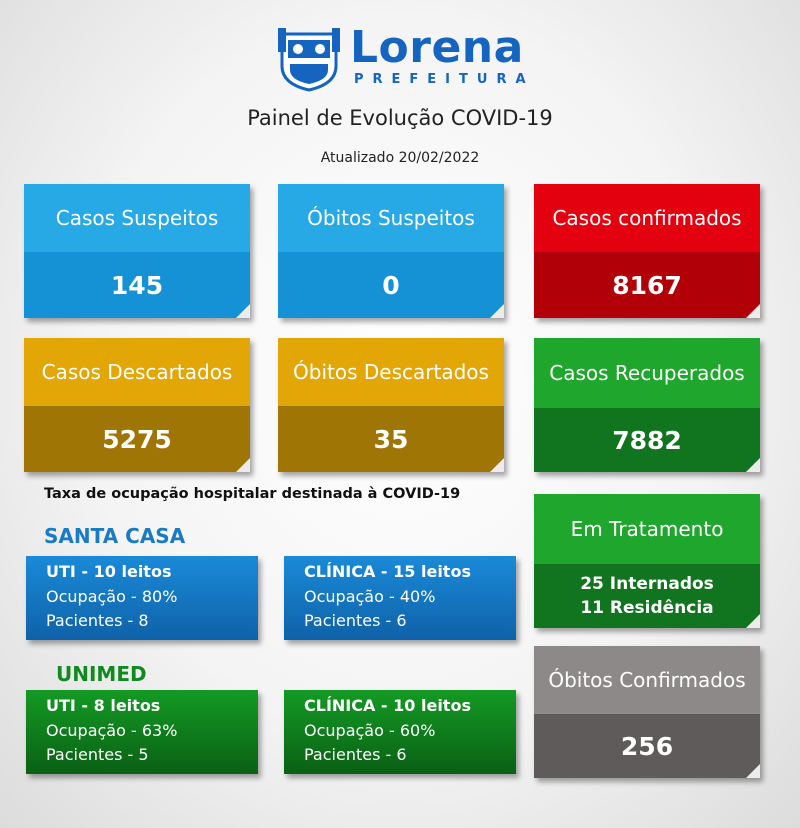 This screenshot has width=800, height=828. I want to click on card-value: 145, so click(137, 285).